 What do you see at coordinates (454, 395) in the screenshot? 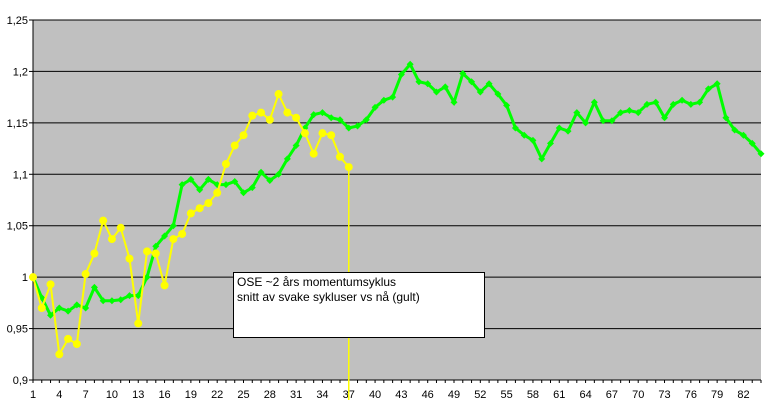
I see `x-tick-label: 49` at bounding box center [454, 395].